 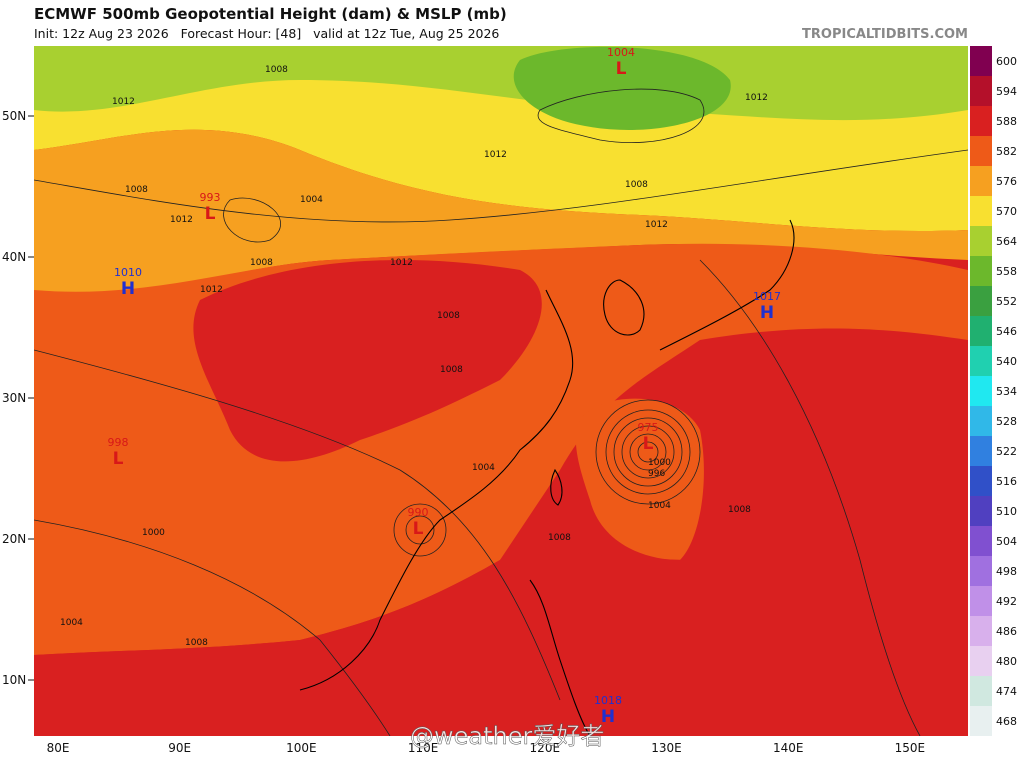 I want to click on center-pressure: 1004, so click(x=621, y=52).